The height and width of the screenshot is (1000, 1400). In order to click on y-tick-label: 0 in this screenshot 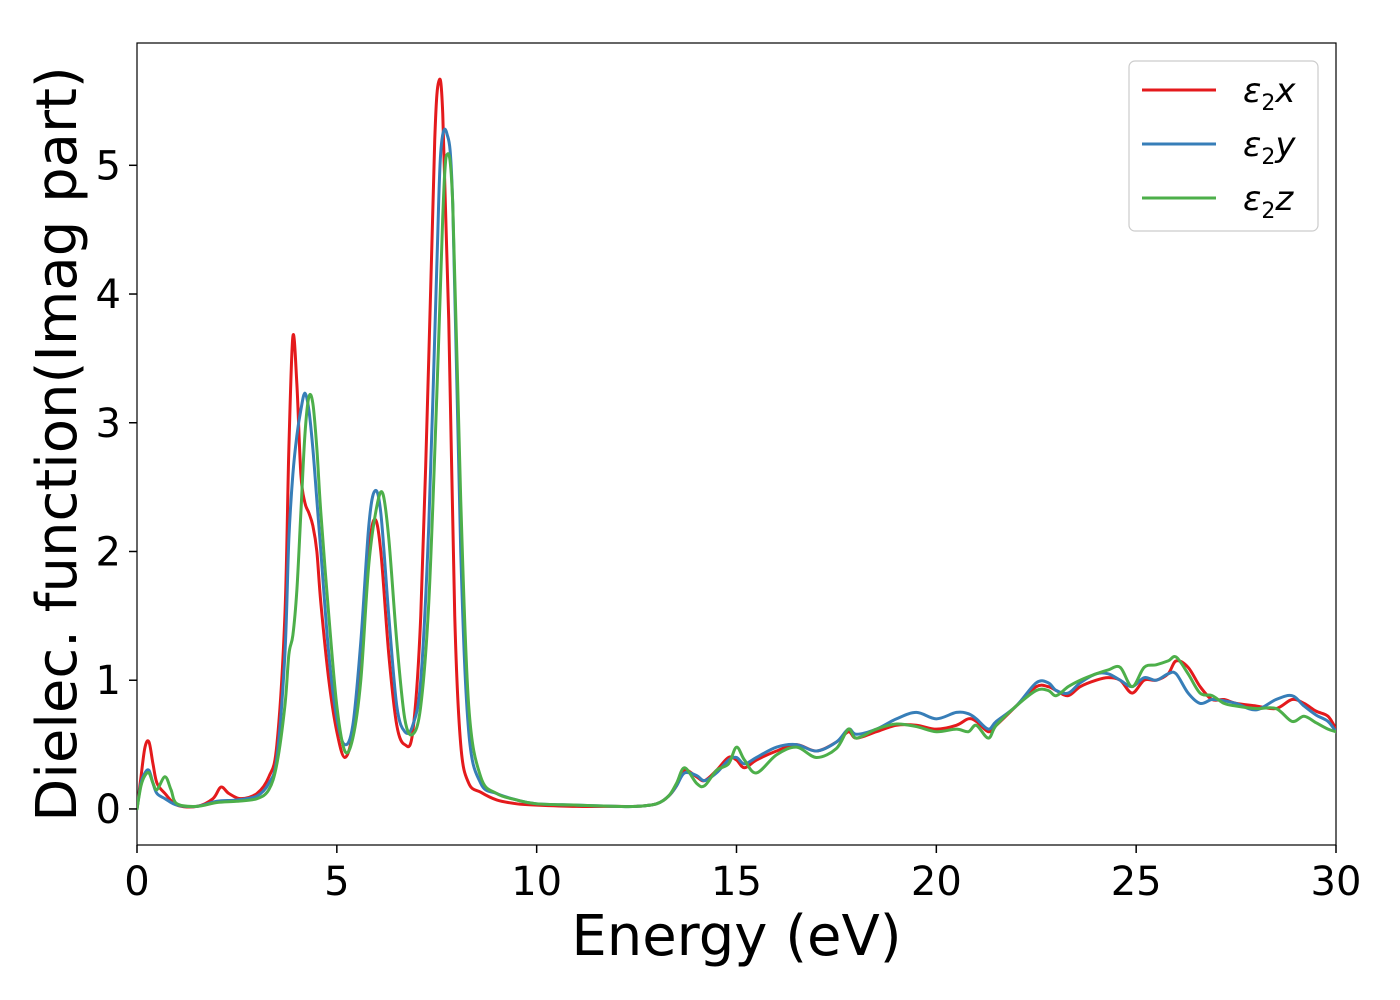, I will do `click(108, 810)`.